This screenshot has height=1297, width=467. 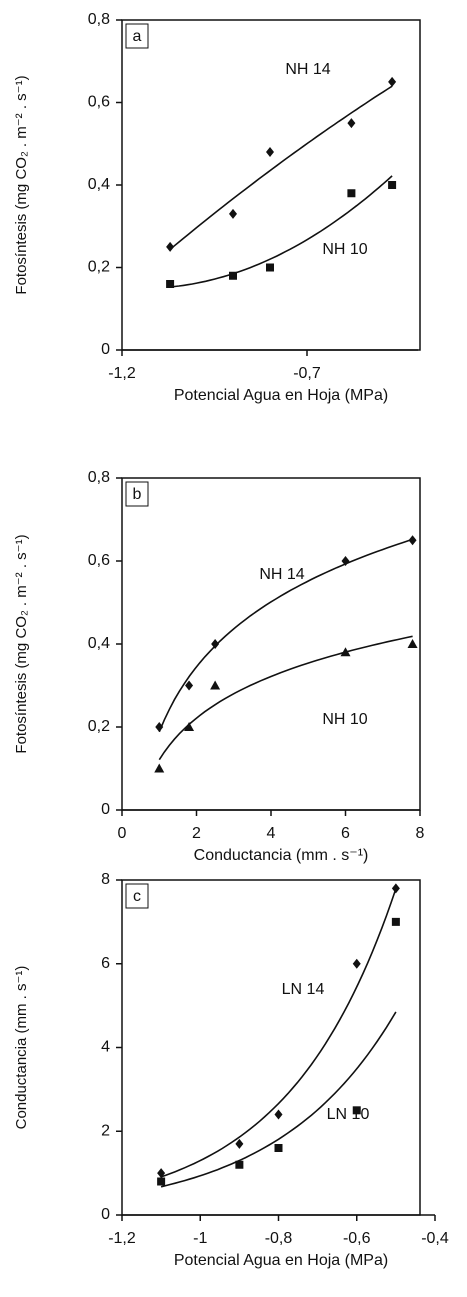 What do you see at coordinates (281, 855) in the screenshot?
I see `x-axis-label: Conductancia (mm . s⁻¹)` at bounding box center [281, 855].